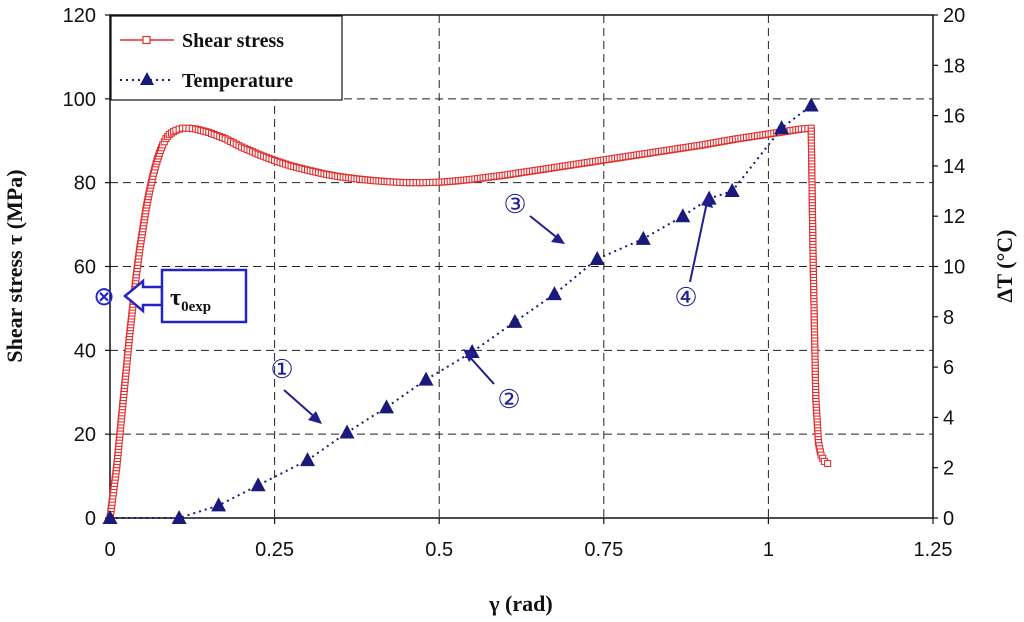 The height and width of the screenshot is (622, 1024). What do you see at coordinates (439, 550) in the screenshot?
I see `x-tick-label: 0.5` at bounding box center [439, 550].